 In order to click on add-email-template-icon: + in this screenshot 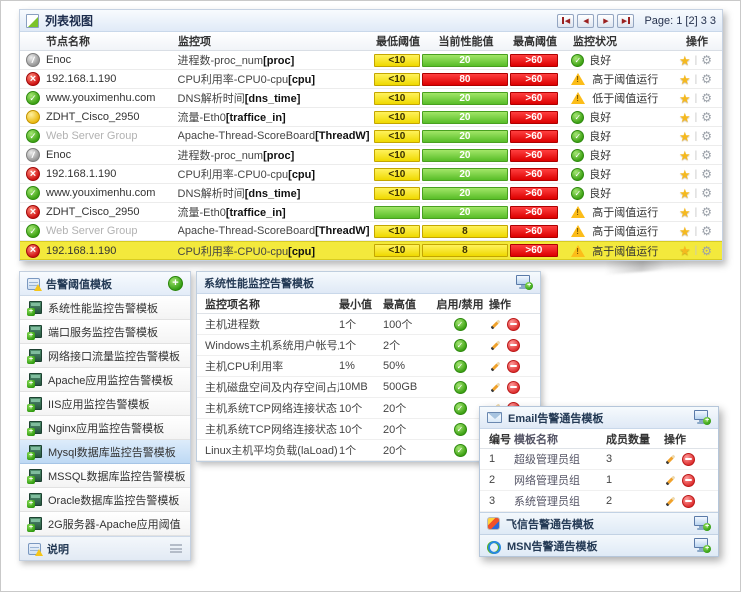, I will do `click(702, 417)`.